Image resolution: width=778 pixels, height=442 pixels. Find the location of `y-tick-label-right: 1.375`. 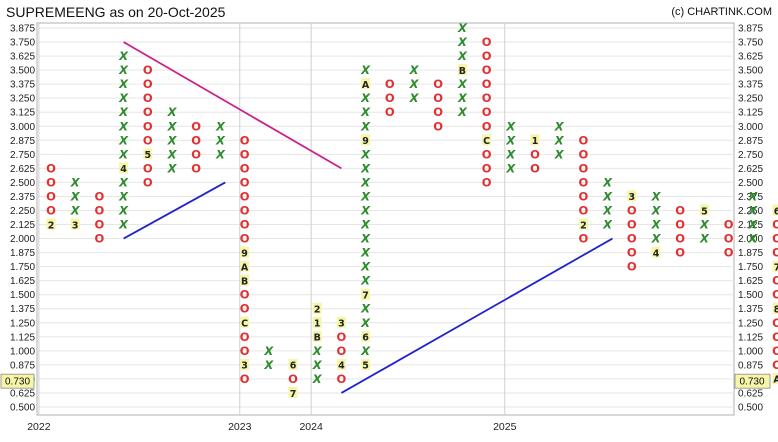

y-tick-label-right: 1.375 is located at coordinates (750, 309).